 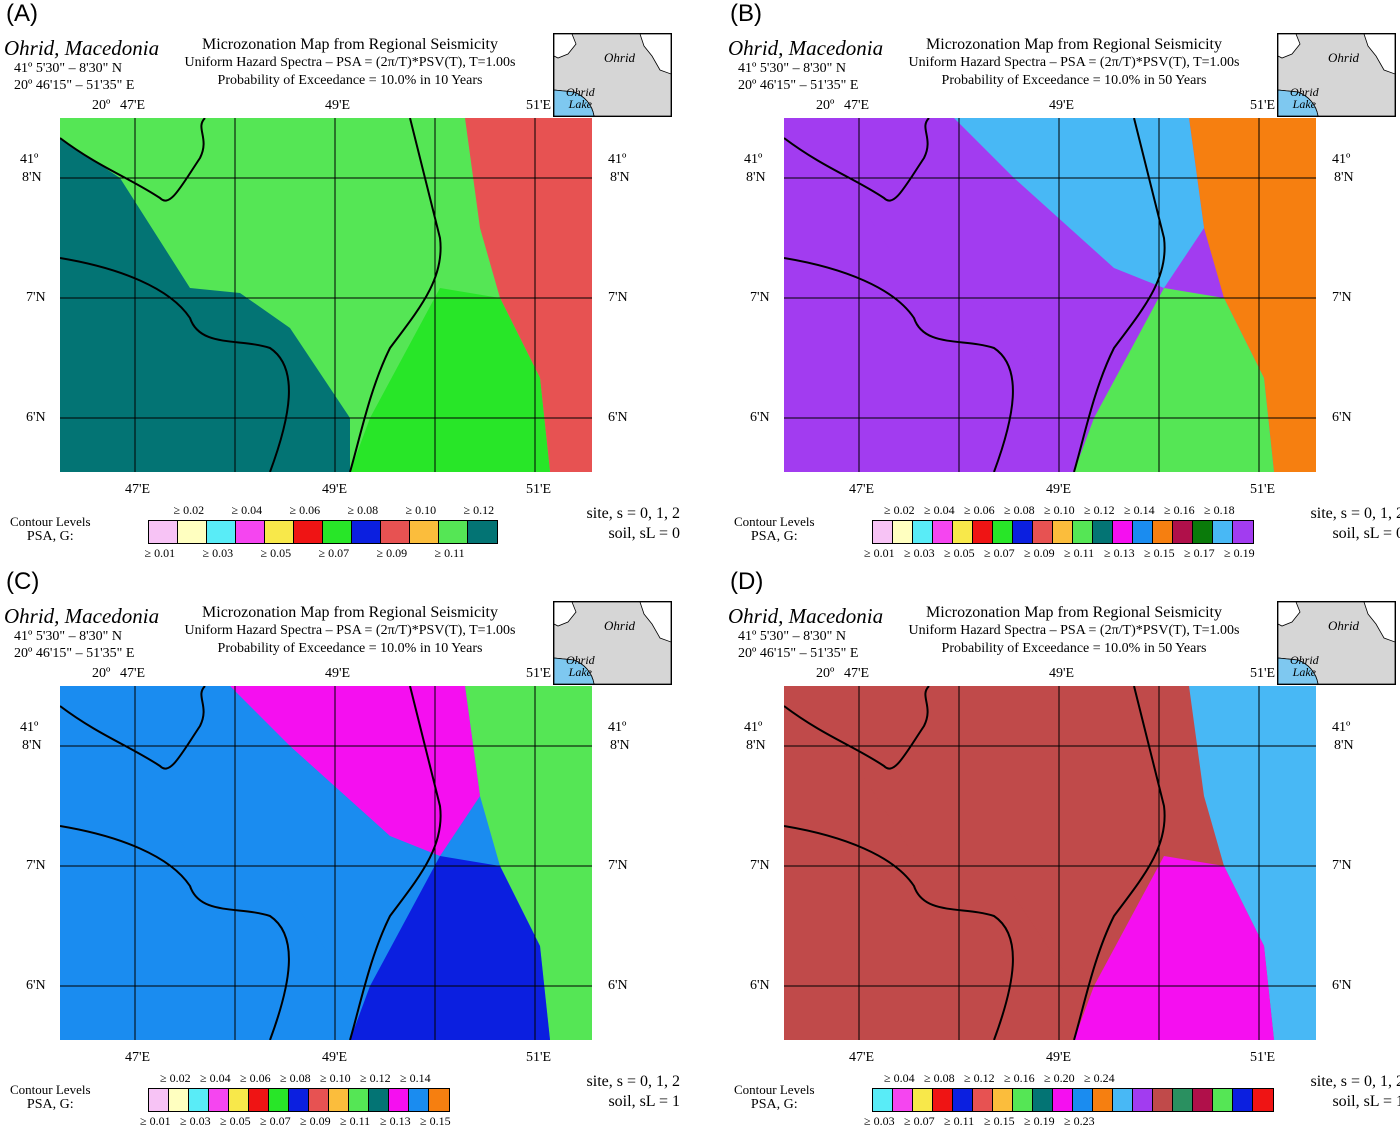 I want to click on map-zone-center, so click(x=355, y=771).